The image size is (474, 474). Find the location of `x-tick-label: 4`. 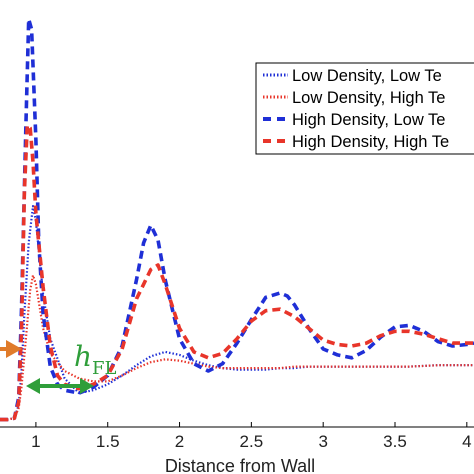

x-tick-label: 4 is located at coordinates (466, 441).